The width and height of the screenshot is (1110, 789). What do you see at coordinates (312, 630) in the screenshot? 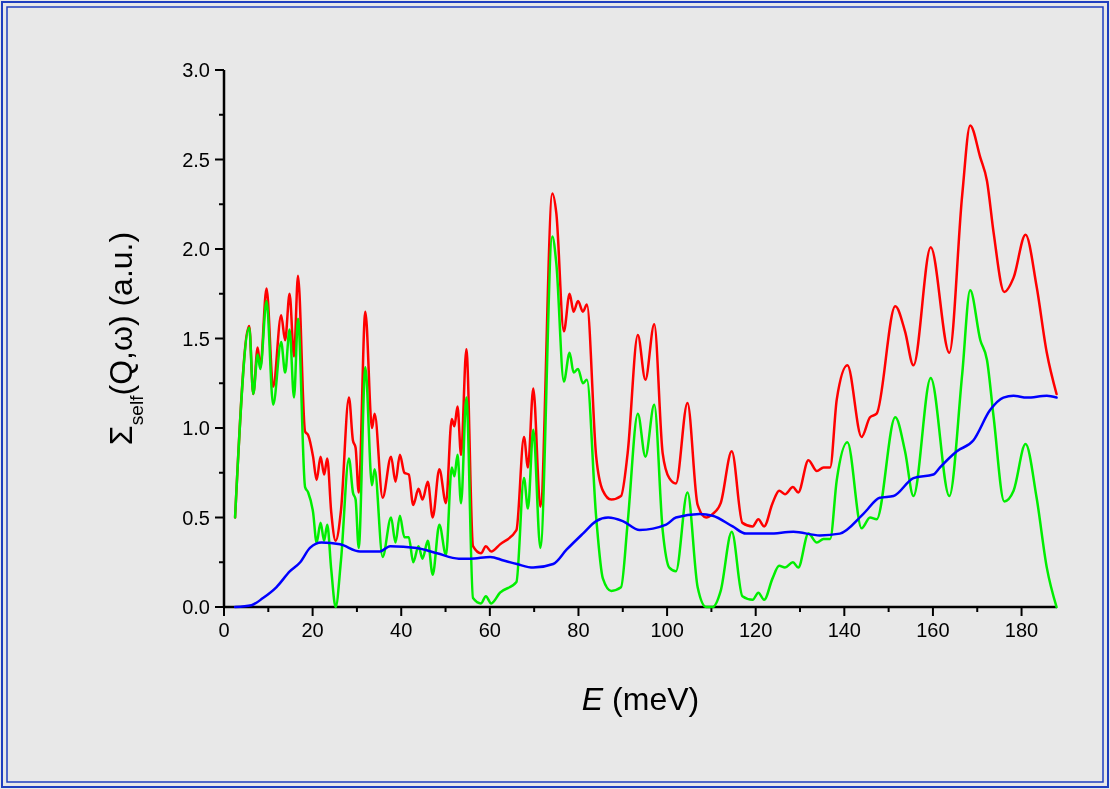
I see `x-tick-label: 20` at bounding box center [312, 630].